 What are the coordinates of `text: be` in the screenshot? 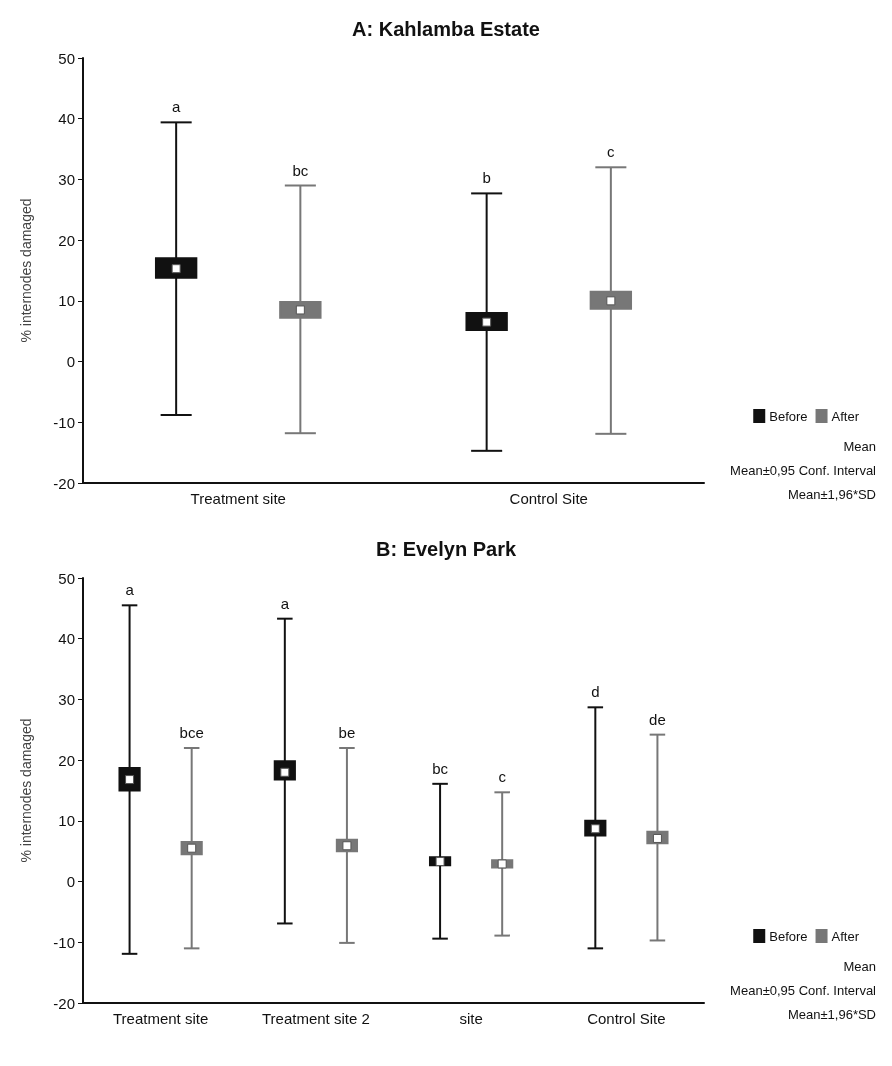 It's located at (347, 732).